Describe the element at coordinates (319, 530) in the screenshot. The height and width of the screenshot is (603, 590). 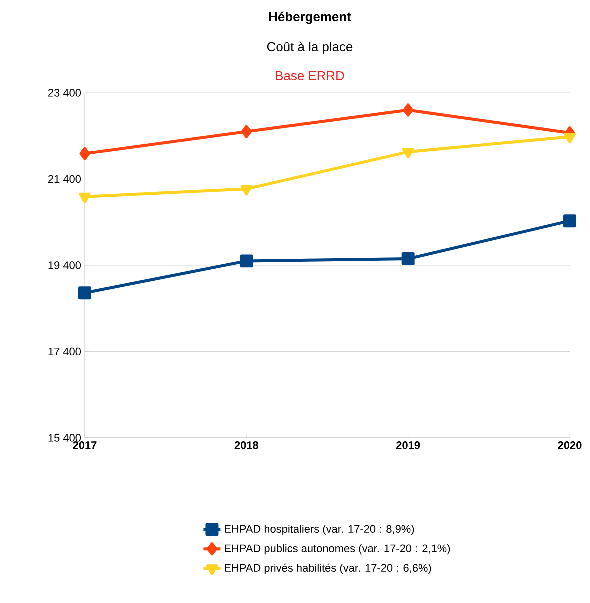
I see `legend-label: EHPAD hospitaliers (var. 17-20 : 8,9%)` at that location.